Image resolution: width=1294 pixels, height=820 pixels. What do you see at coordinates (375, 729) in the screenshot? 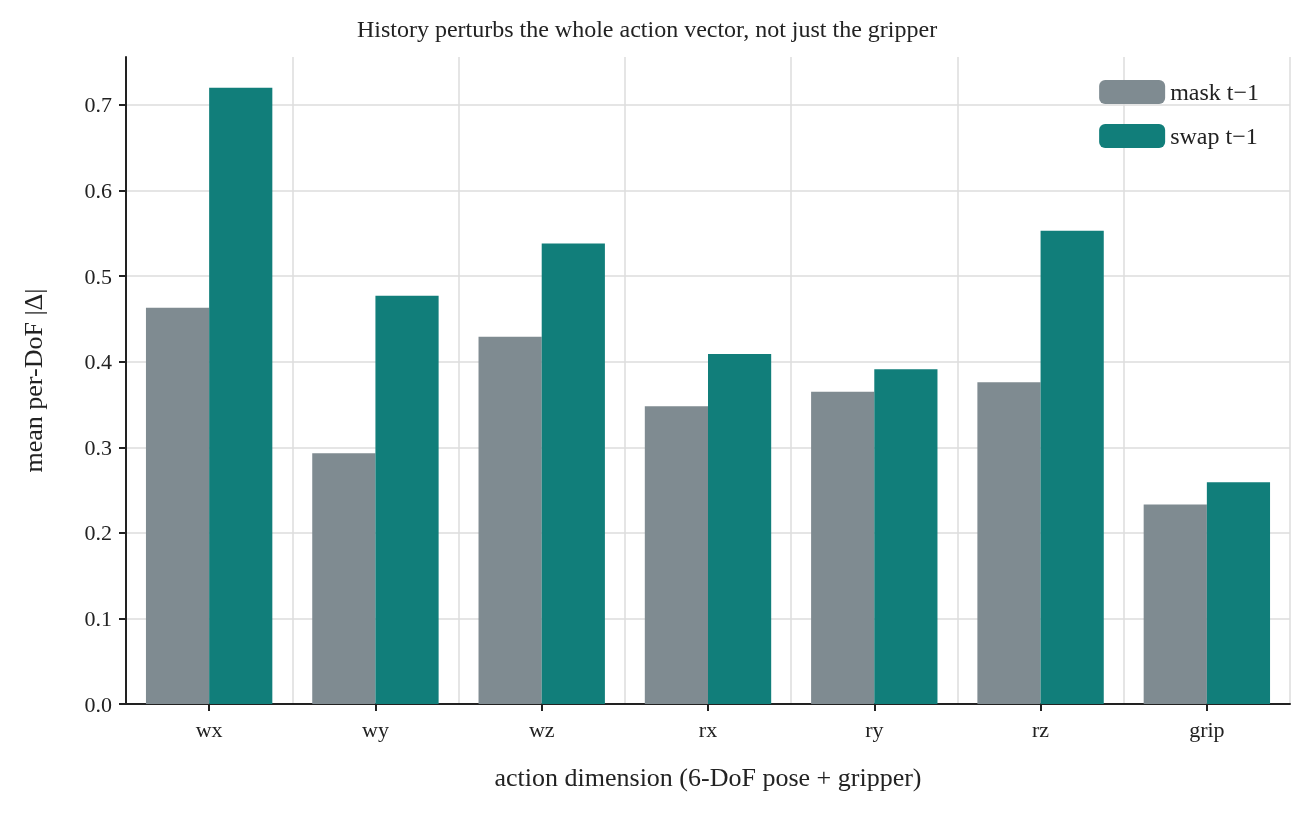
I see `x-tick-label: wy` at bounding box center [375, 729].